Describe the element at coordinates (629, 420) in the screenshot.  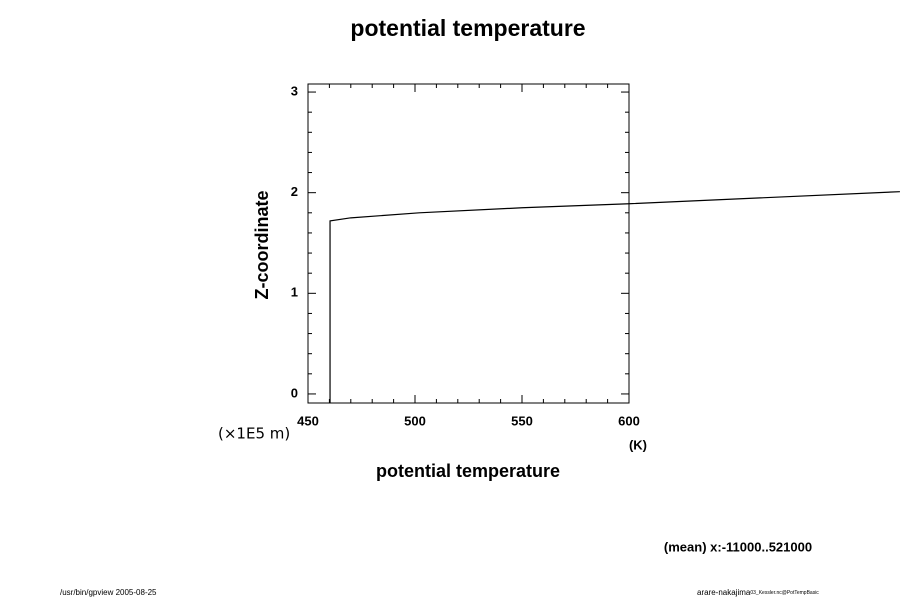
I see `x-tick-label: 600` at that location.